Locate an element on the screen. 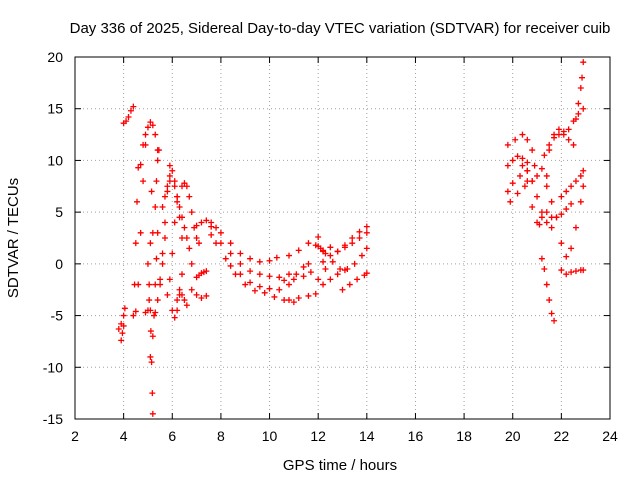 The image size is (640, 480). x-tick-label: 4 is located at coordinates (124, 436).